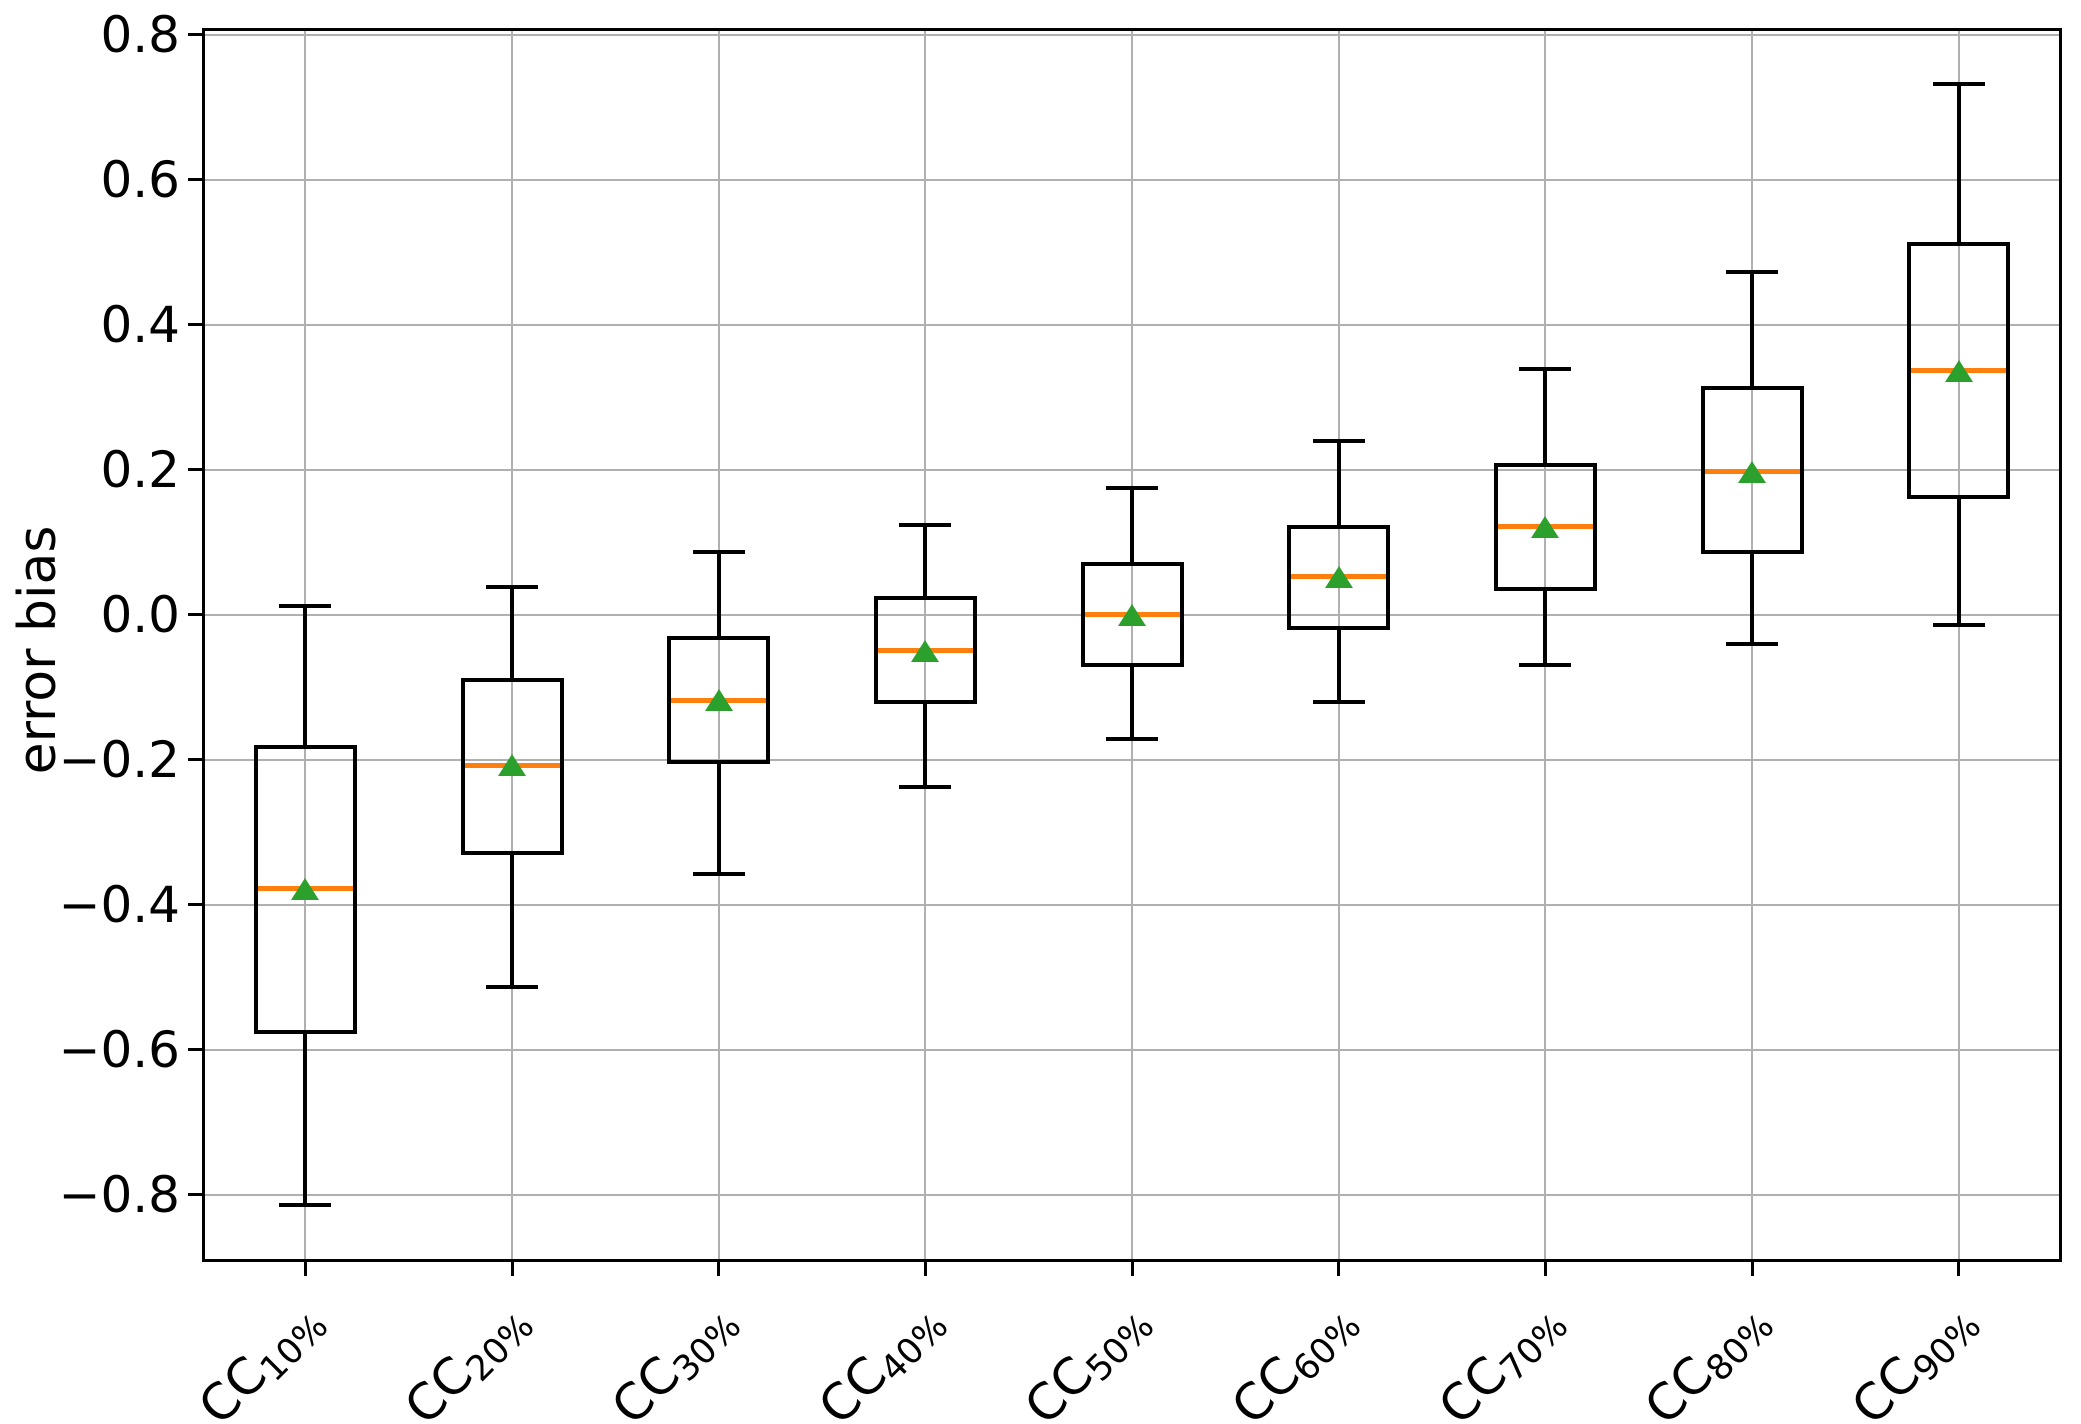  What do you see at coordinates (261, 1357) in the screenshot?
I see `x-tick-label: CC10%` at bounding box center [261, 1357].